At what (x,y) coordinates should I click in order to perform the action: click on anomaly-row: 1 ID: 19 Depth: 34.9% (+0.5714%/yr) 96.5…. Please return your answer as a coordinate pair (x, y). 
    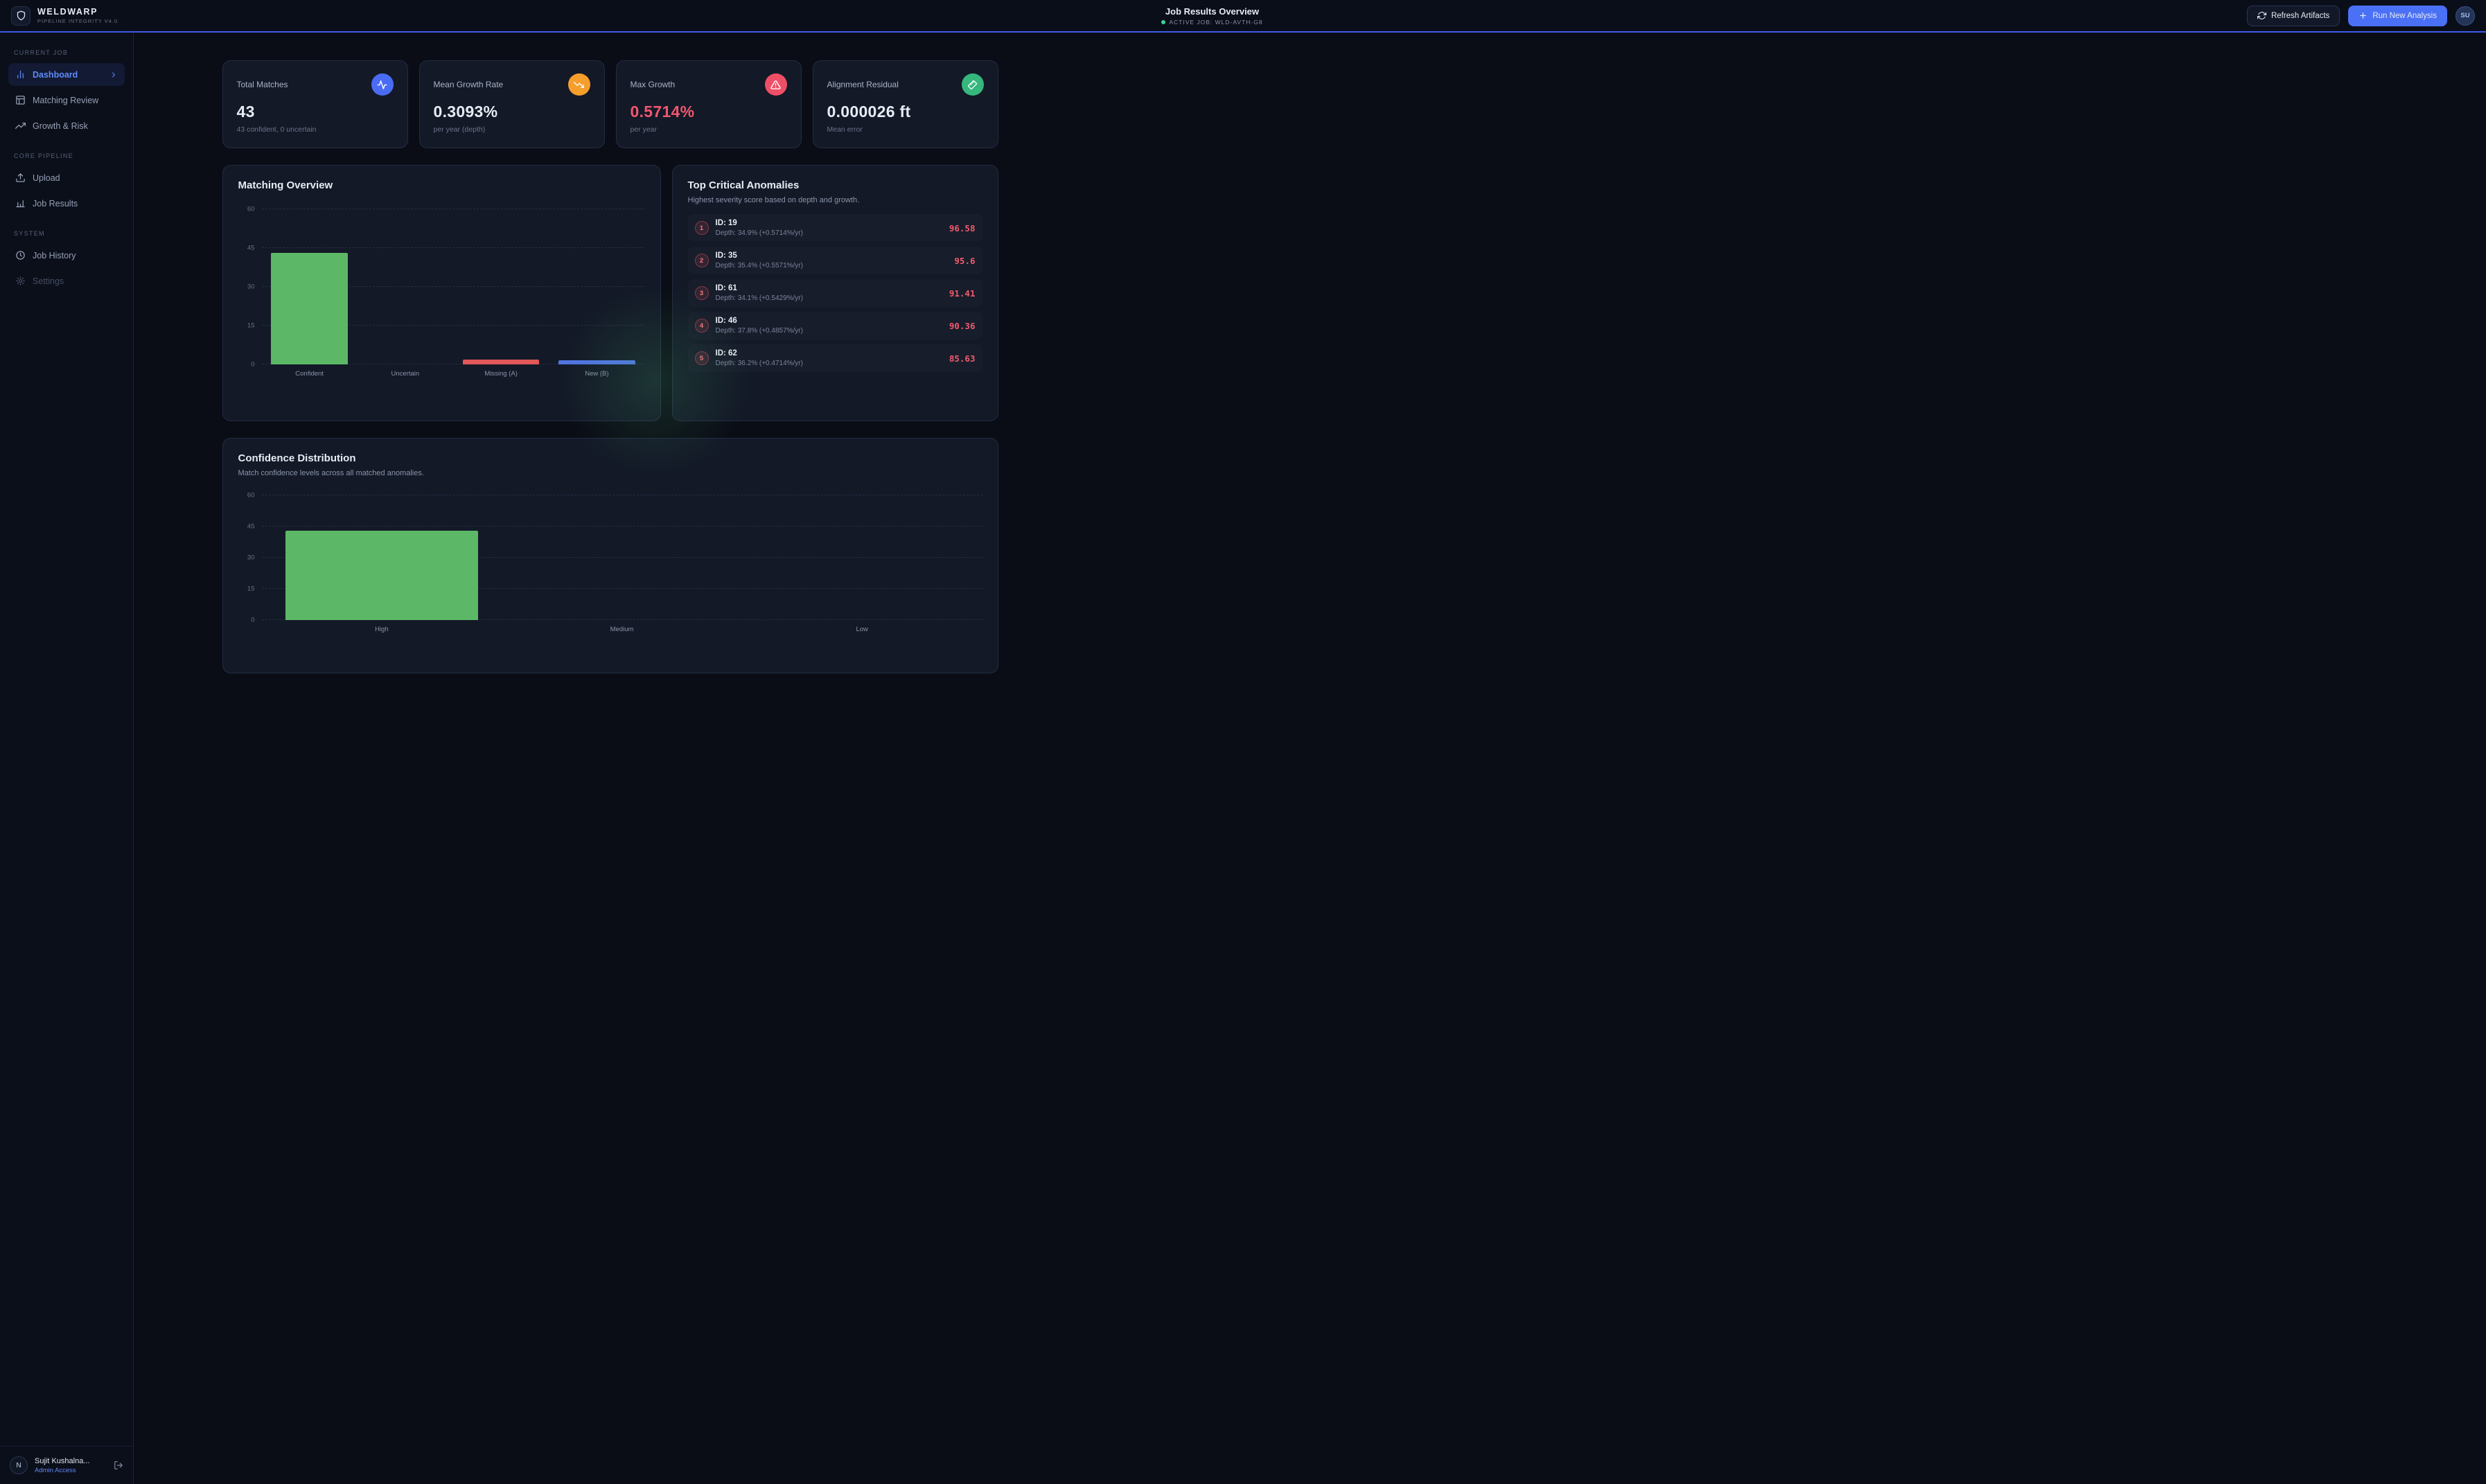
    Looking at the image, I should click on (835, 228).